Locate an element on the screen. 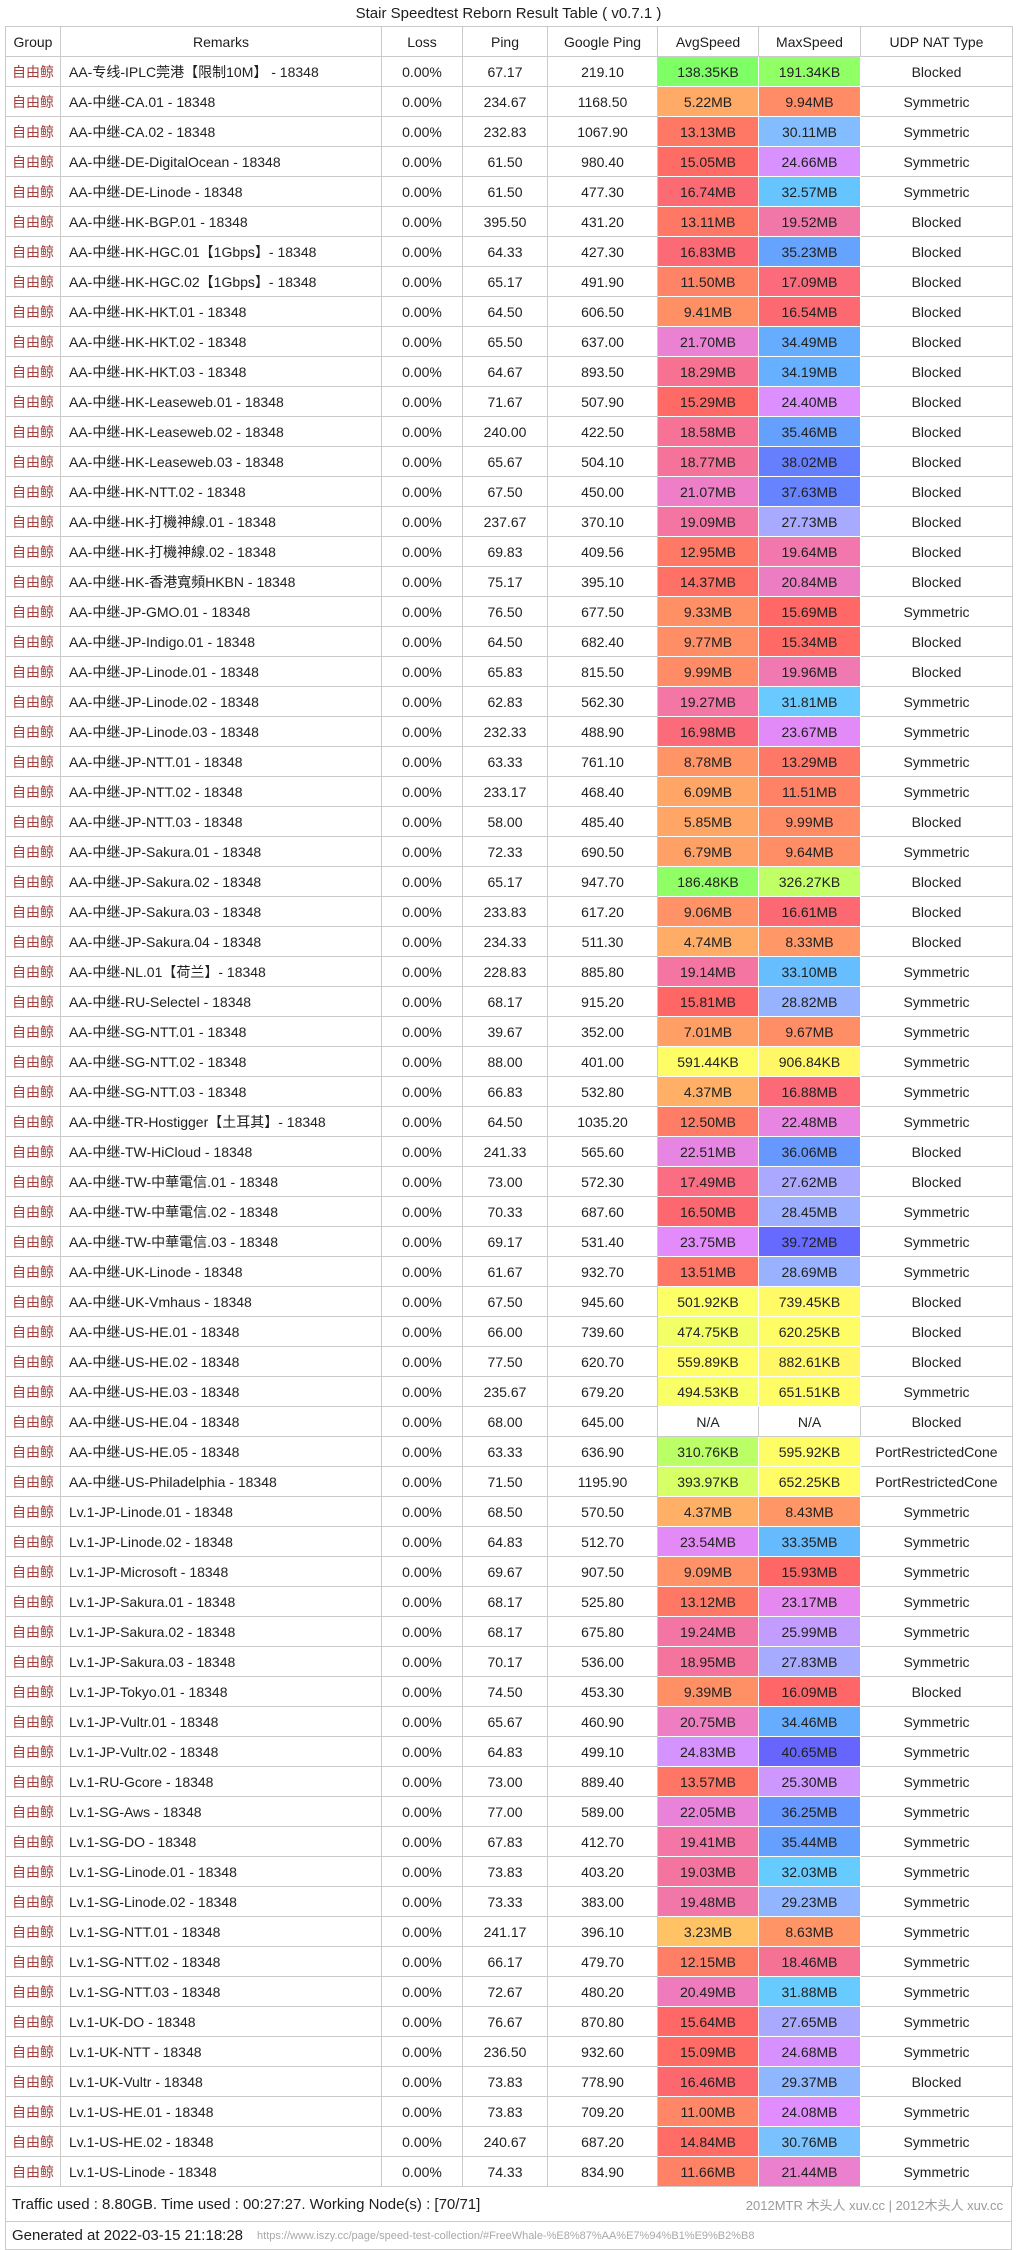 The image size is (1017, 2250). max-speed-cell: 9.94MB is located at coordinates (810, 102).